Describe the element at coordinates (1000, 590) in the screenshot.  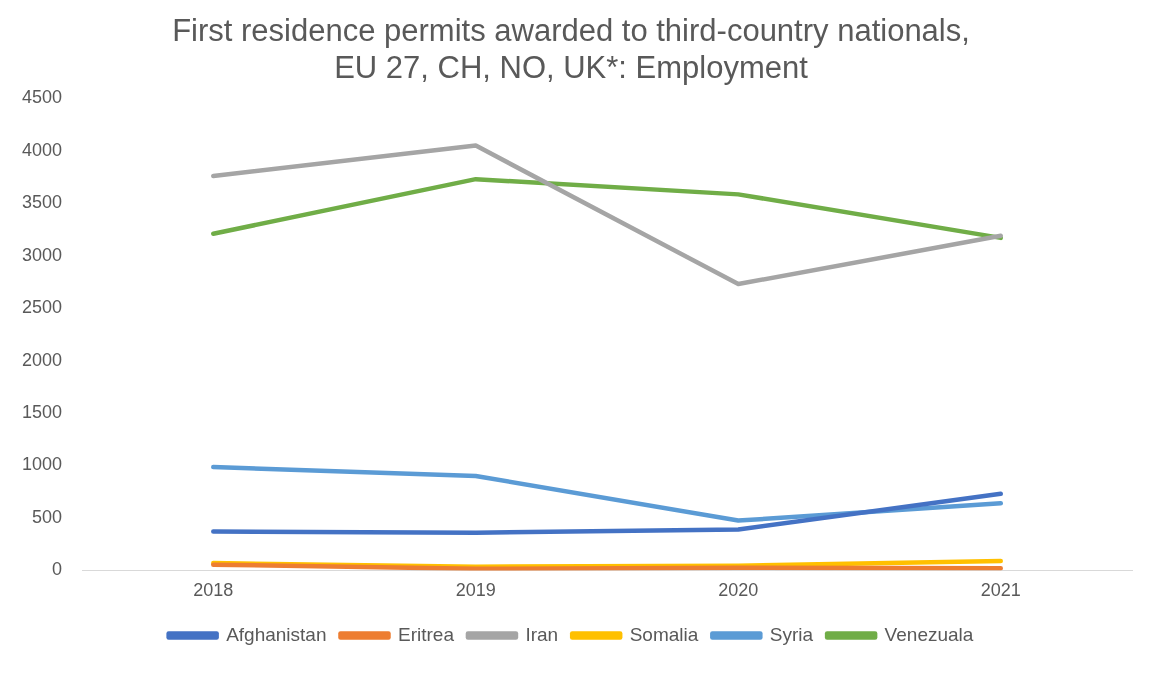
I see `x-tick-label: 2021` at that location.